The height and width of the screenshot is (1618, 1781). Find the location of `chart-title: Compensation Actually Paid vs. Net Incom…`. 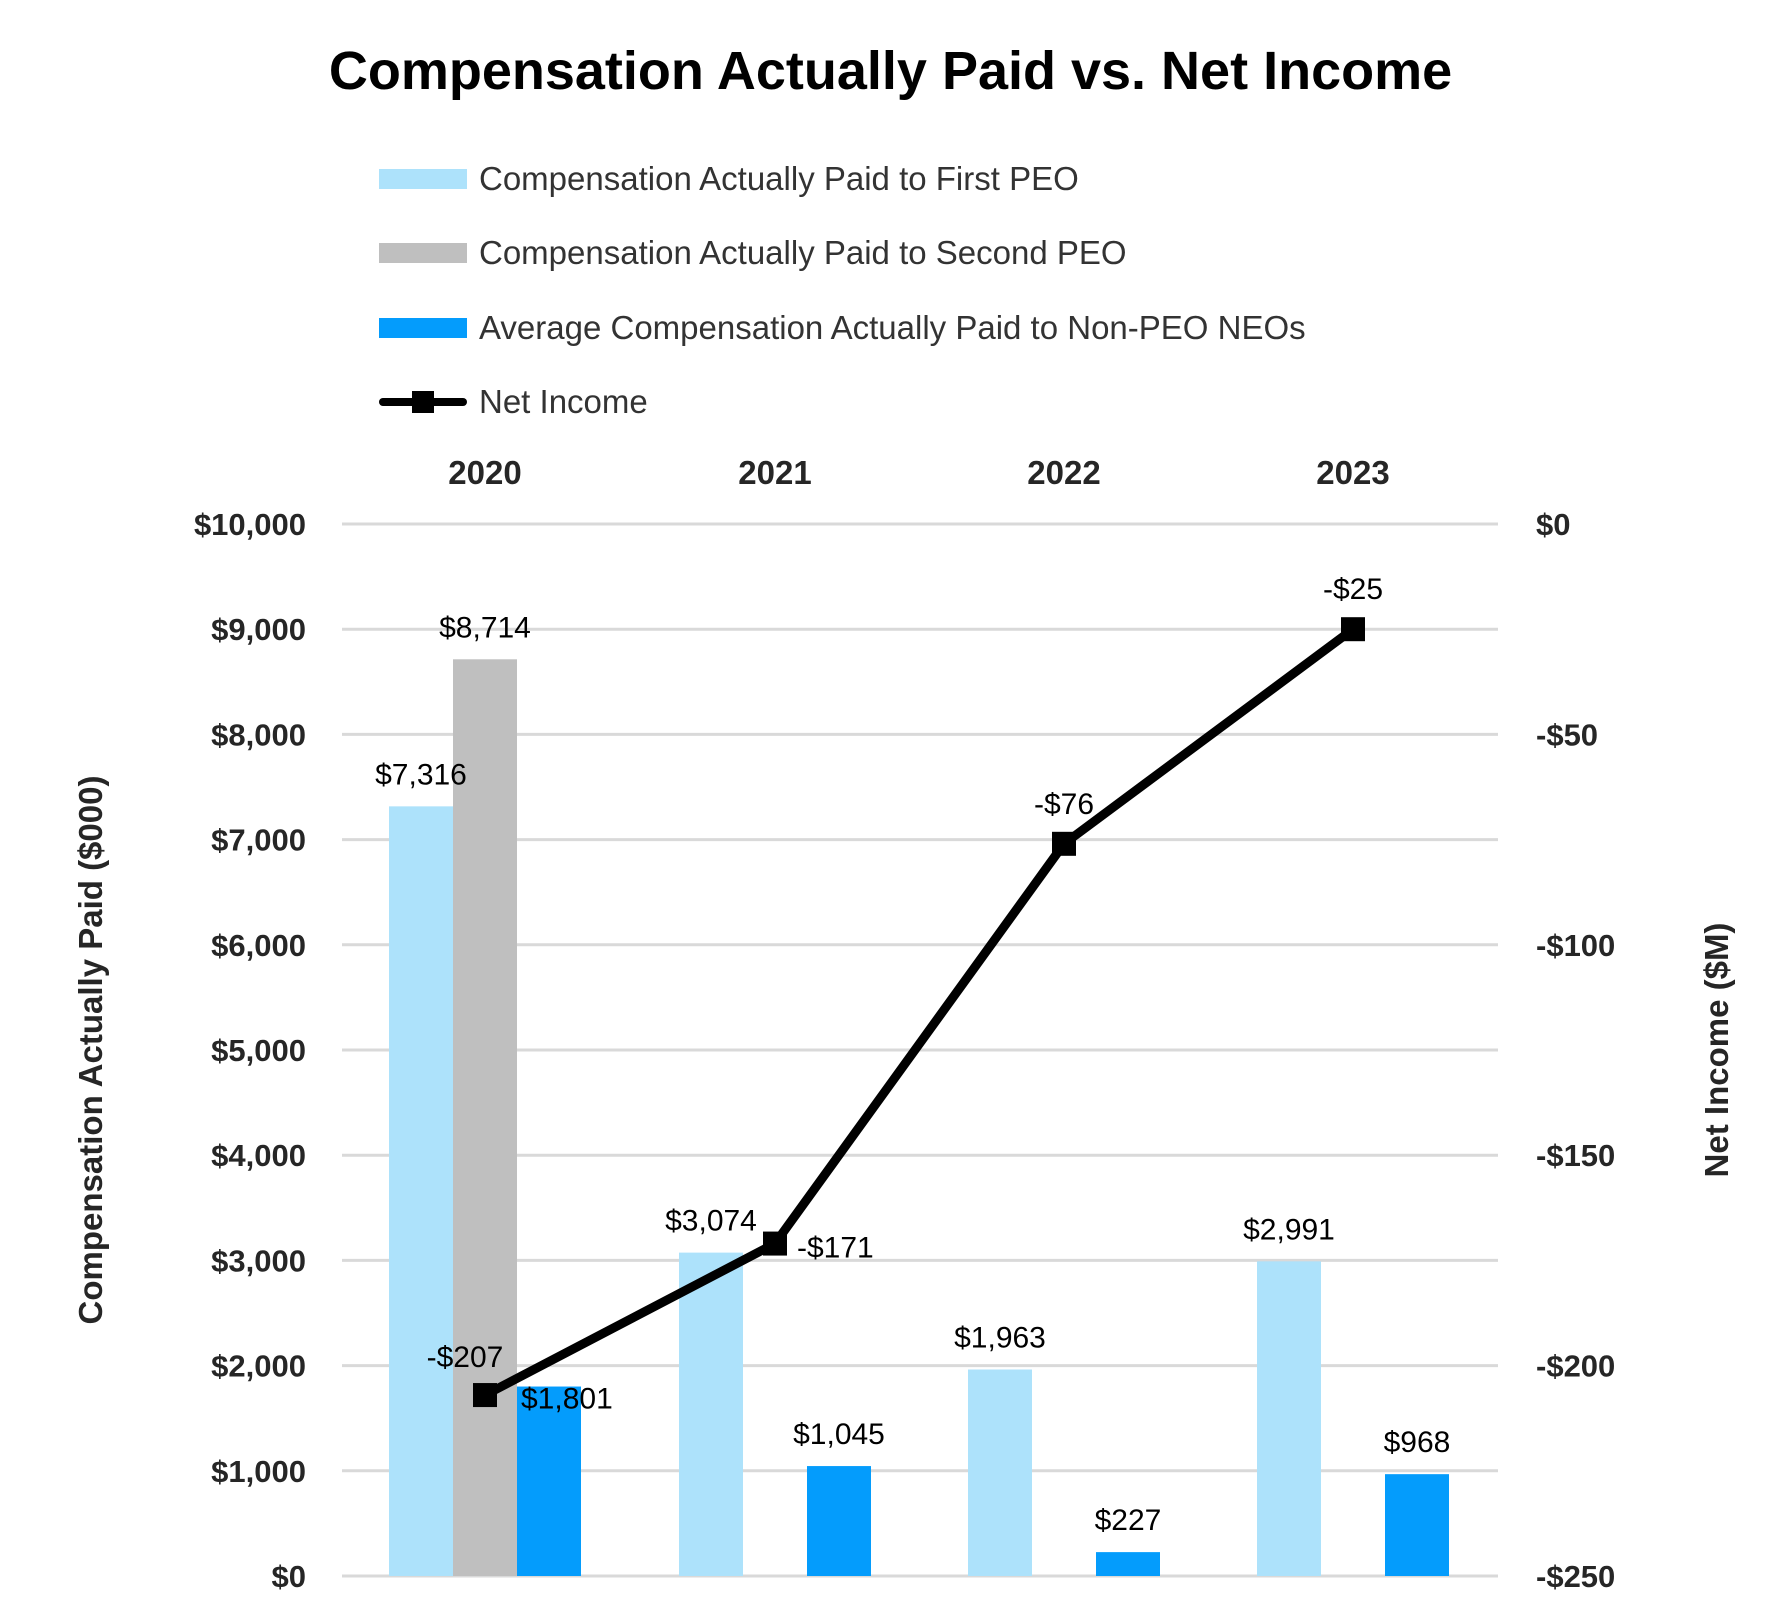

chart-title: Compensation Actually Paid vs. Net Incom… is located at coordinates (890, 71).